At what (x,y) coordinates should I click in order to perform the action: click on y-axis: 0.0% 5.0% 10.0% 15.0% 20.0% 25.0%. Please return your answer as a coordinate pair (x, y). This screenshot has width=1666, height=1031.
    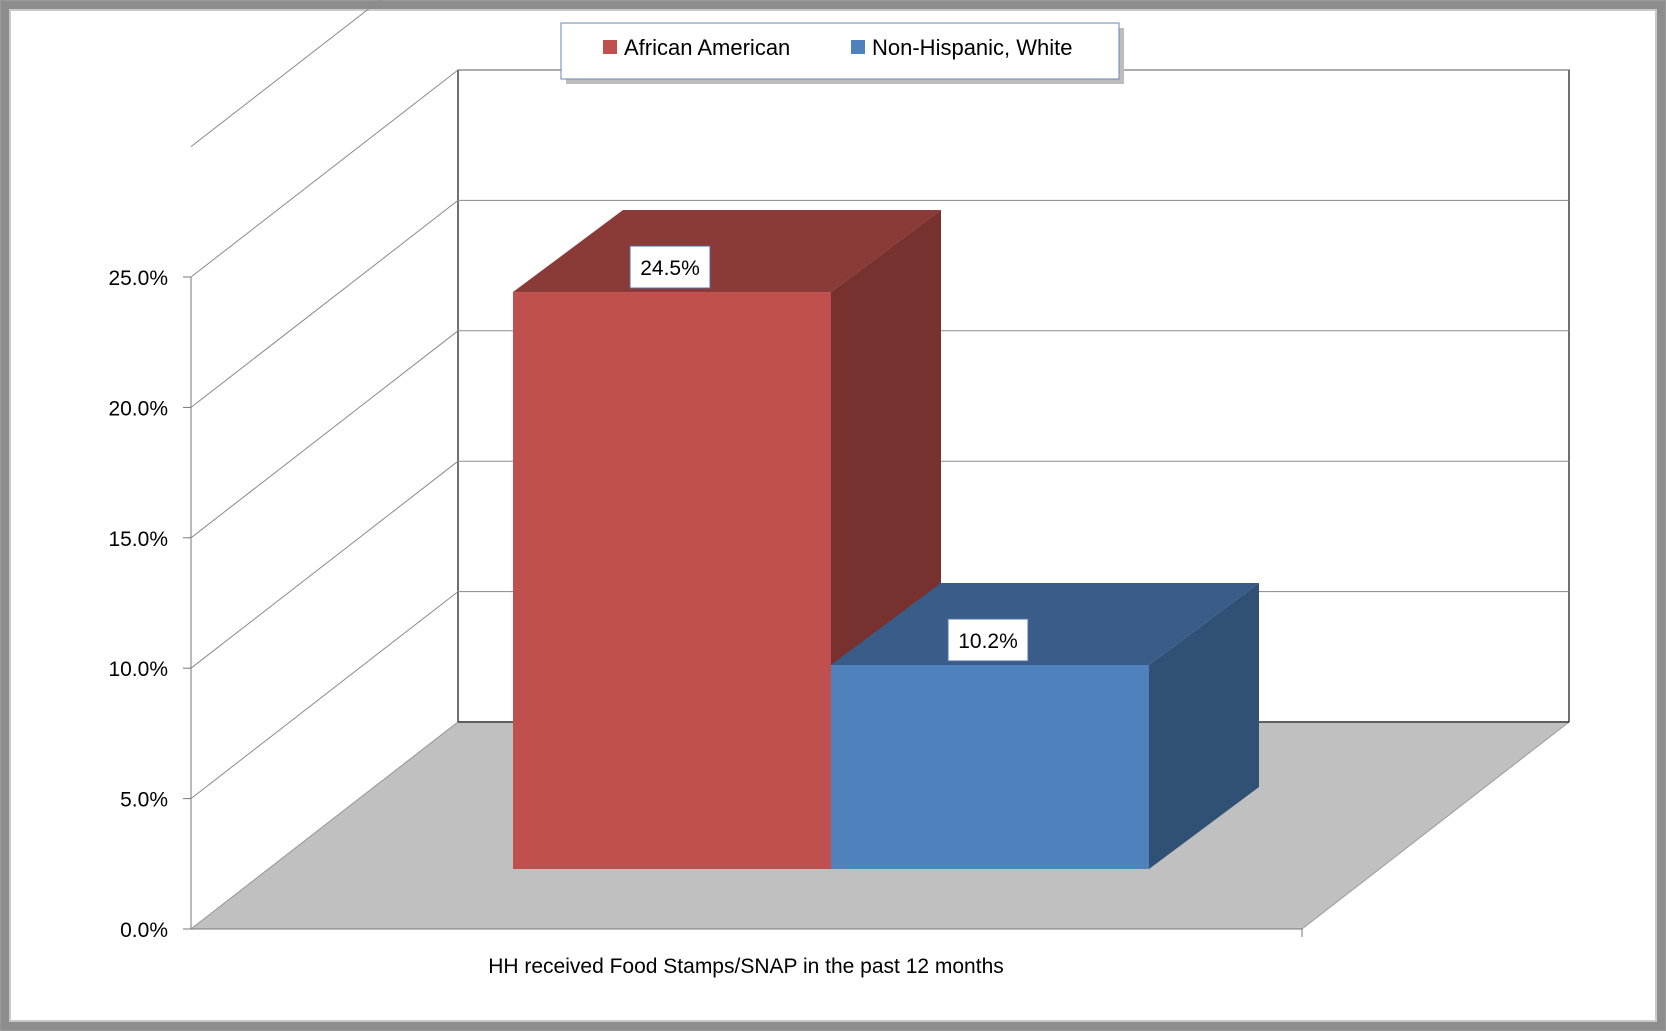
    Looking at the image, I should click on (149, 604).